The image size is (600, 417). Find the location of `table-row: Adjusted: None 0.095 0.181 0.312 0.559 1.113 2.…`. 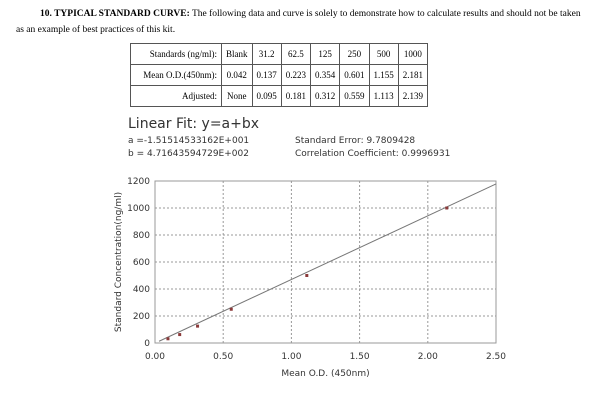

table-row: Adjusted: None 0.095 0.181 0.312 0.559 1.113 2.… is located at coordinates (279, 96).